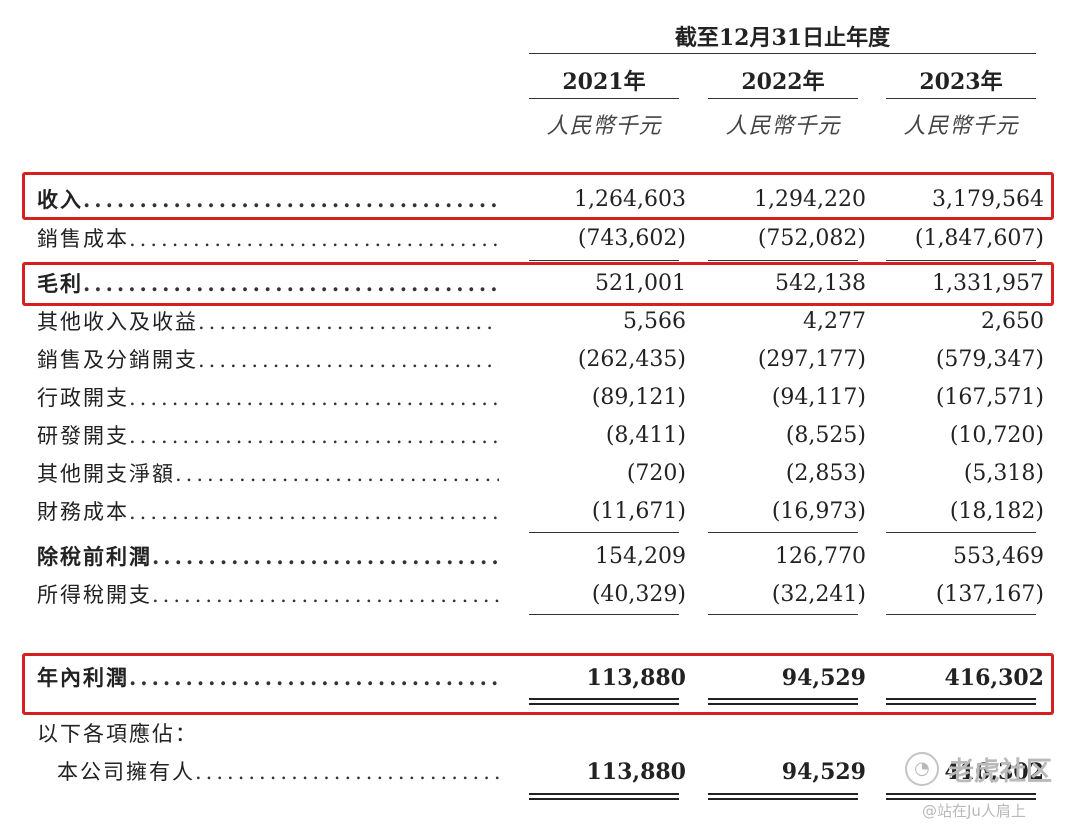  Describe the element at coordinates (1003, 473) in the screenshot. I see `value-2023: (5,318)` at that location.